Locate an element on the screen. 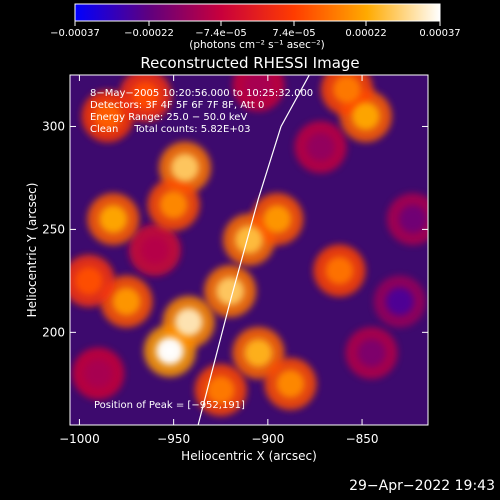 The image size is (500, 500). annotation-detectors: Detectors: 3F 4F 5F 6F 7F 8F, Att 0 is located at coordinates (177, 105).